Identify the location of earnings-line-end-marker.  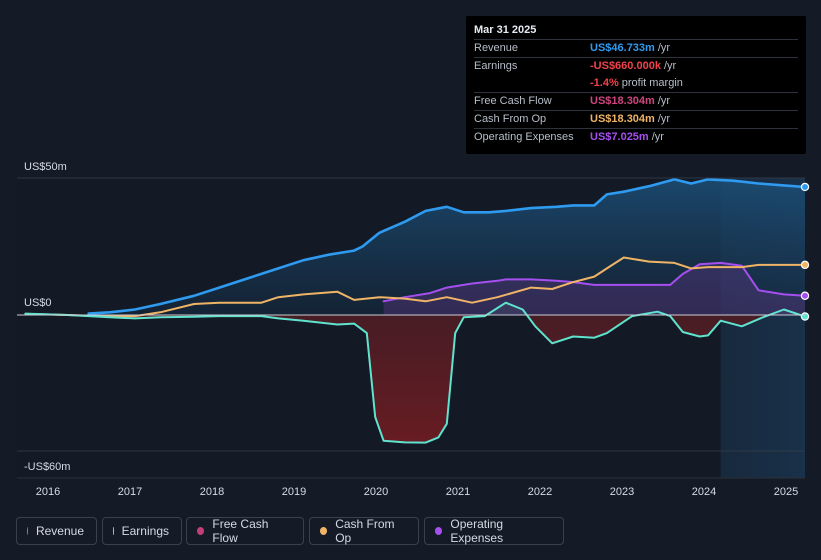
(805, 316).